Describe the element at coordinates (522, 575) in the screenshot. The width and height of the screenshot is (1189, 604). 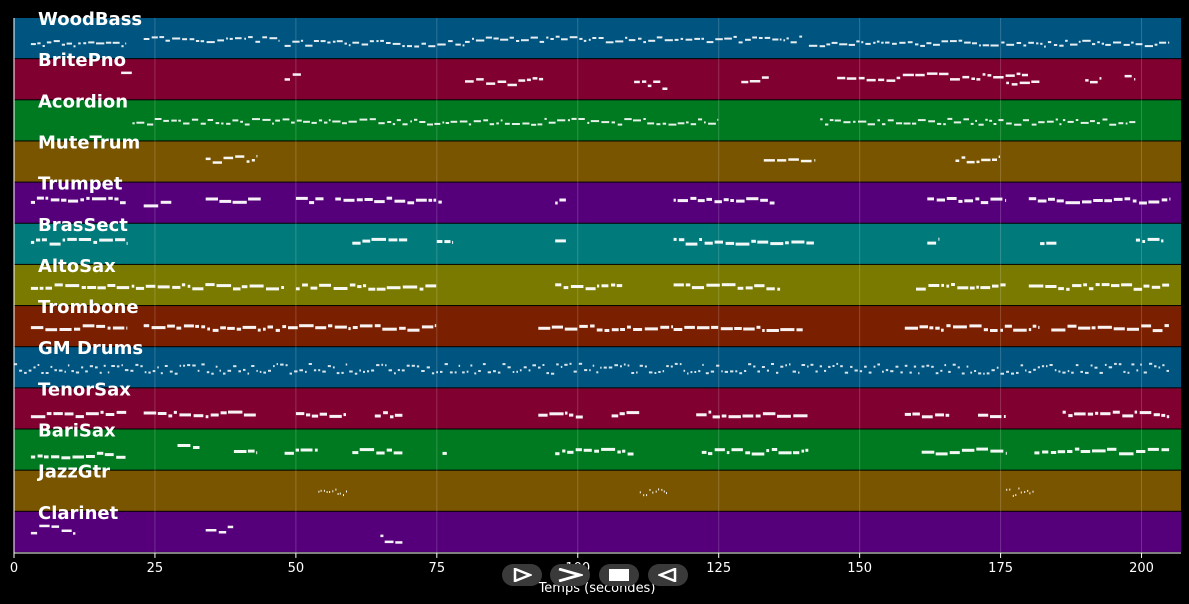
I see `play-button` at that location.